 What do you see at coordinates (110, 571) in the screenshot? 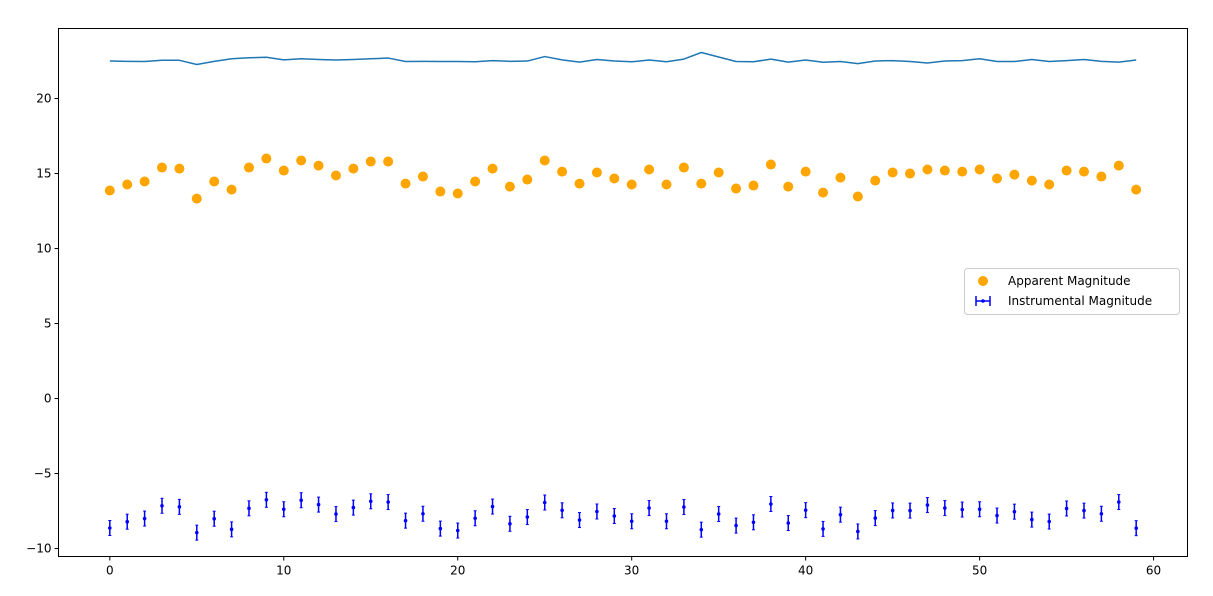
I see `x-tick-label: 0` at bounding box center [110, 571].